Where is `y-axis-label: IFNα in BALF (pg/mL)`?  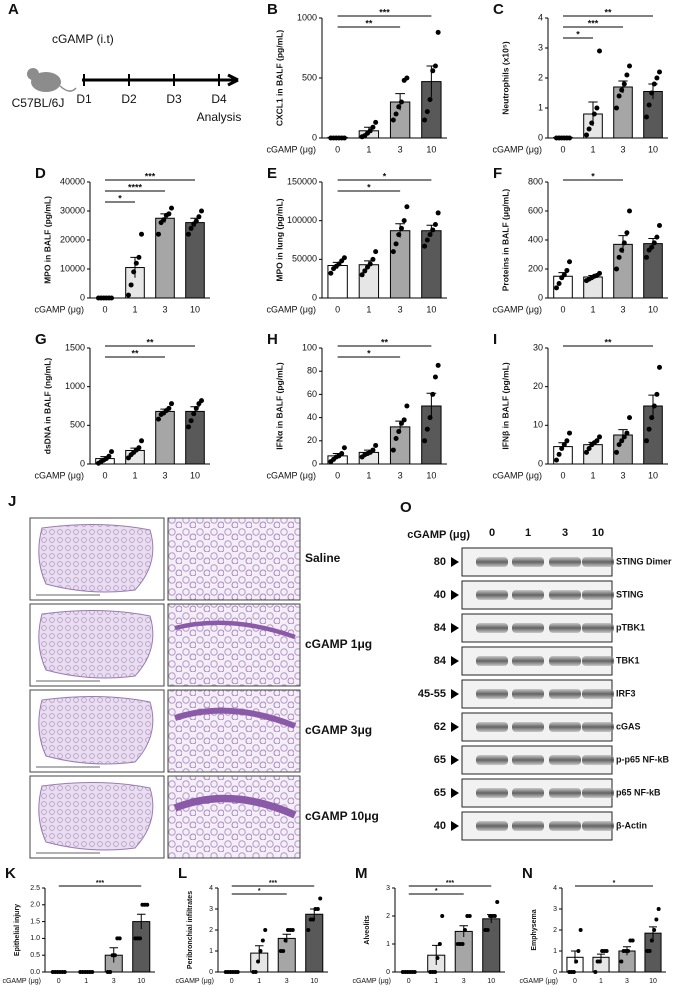
y-axis-label: IFNα in BALF (pg/mL) is located at coordinates (279, 406).